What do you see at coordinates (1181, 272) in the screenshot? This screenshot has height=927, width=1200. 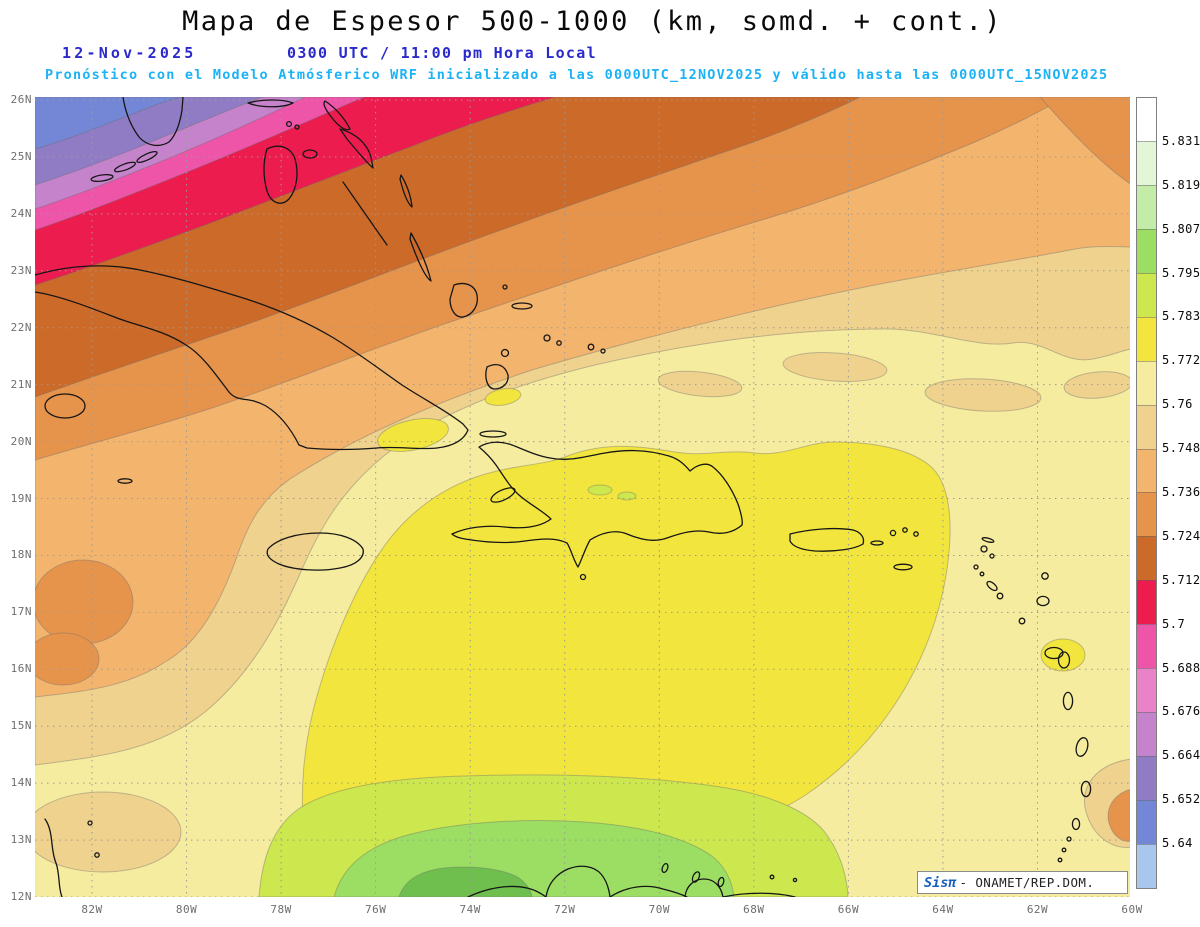 I see `colorbar-label: 5.795` at bounding box center [1181, 272].